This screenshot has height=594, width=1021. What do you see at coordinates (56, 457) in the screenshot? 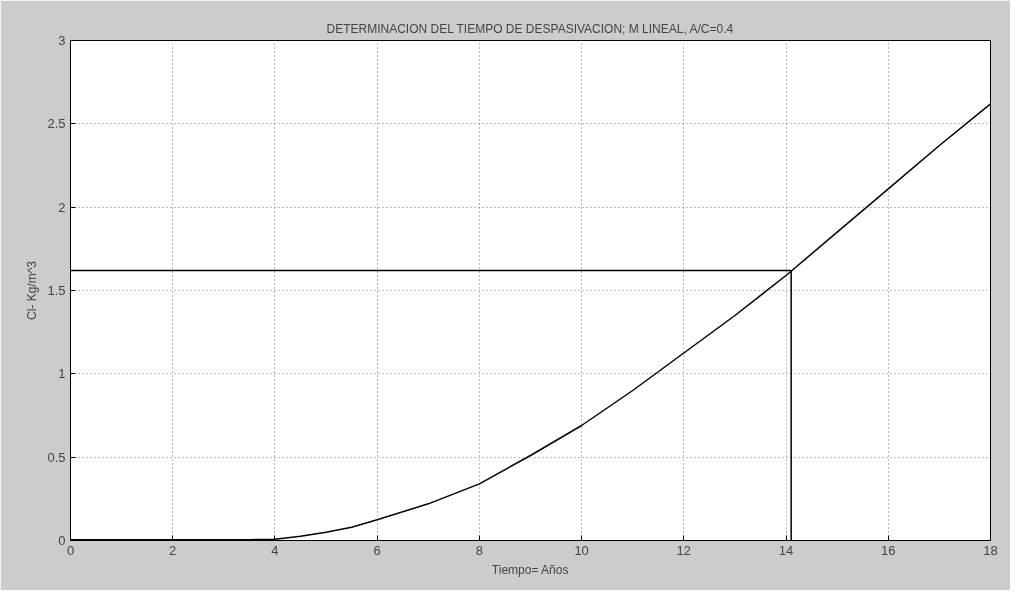
I see `y-tick-label: 0.5` at bounding box center [56, 457].